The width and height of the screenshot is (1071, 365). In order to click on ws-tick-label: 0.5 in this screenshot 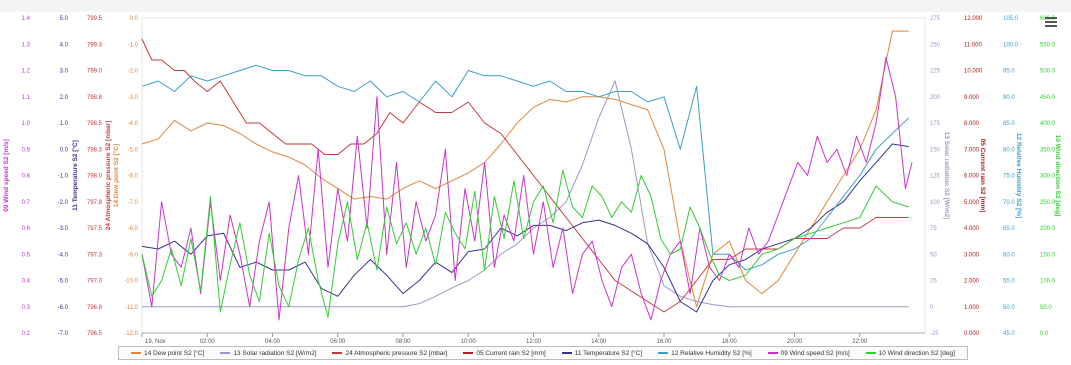, I will do `click(26, 255)`.